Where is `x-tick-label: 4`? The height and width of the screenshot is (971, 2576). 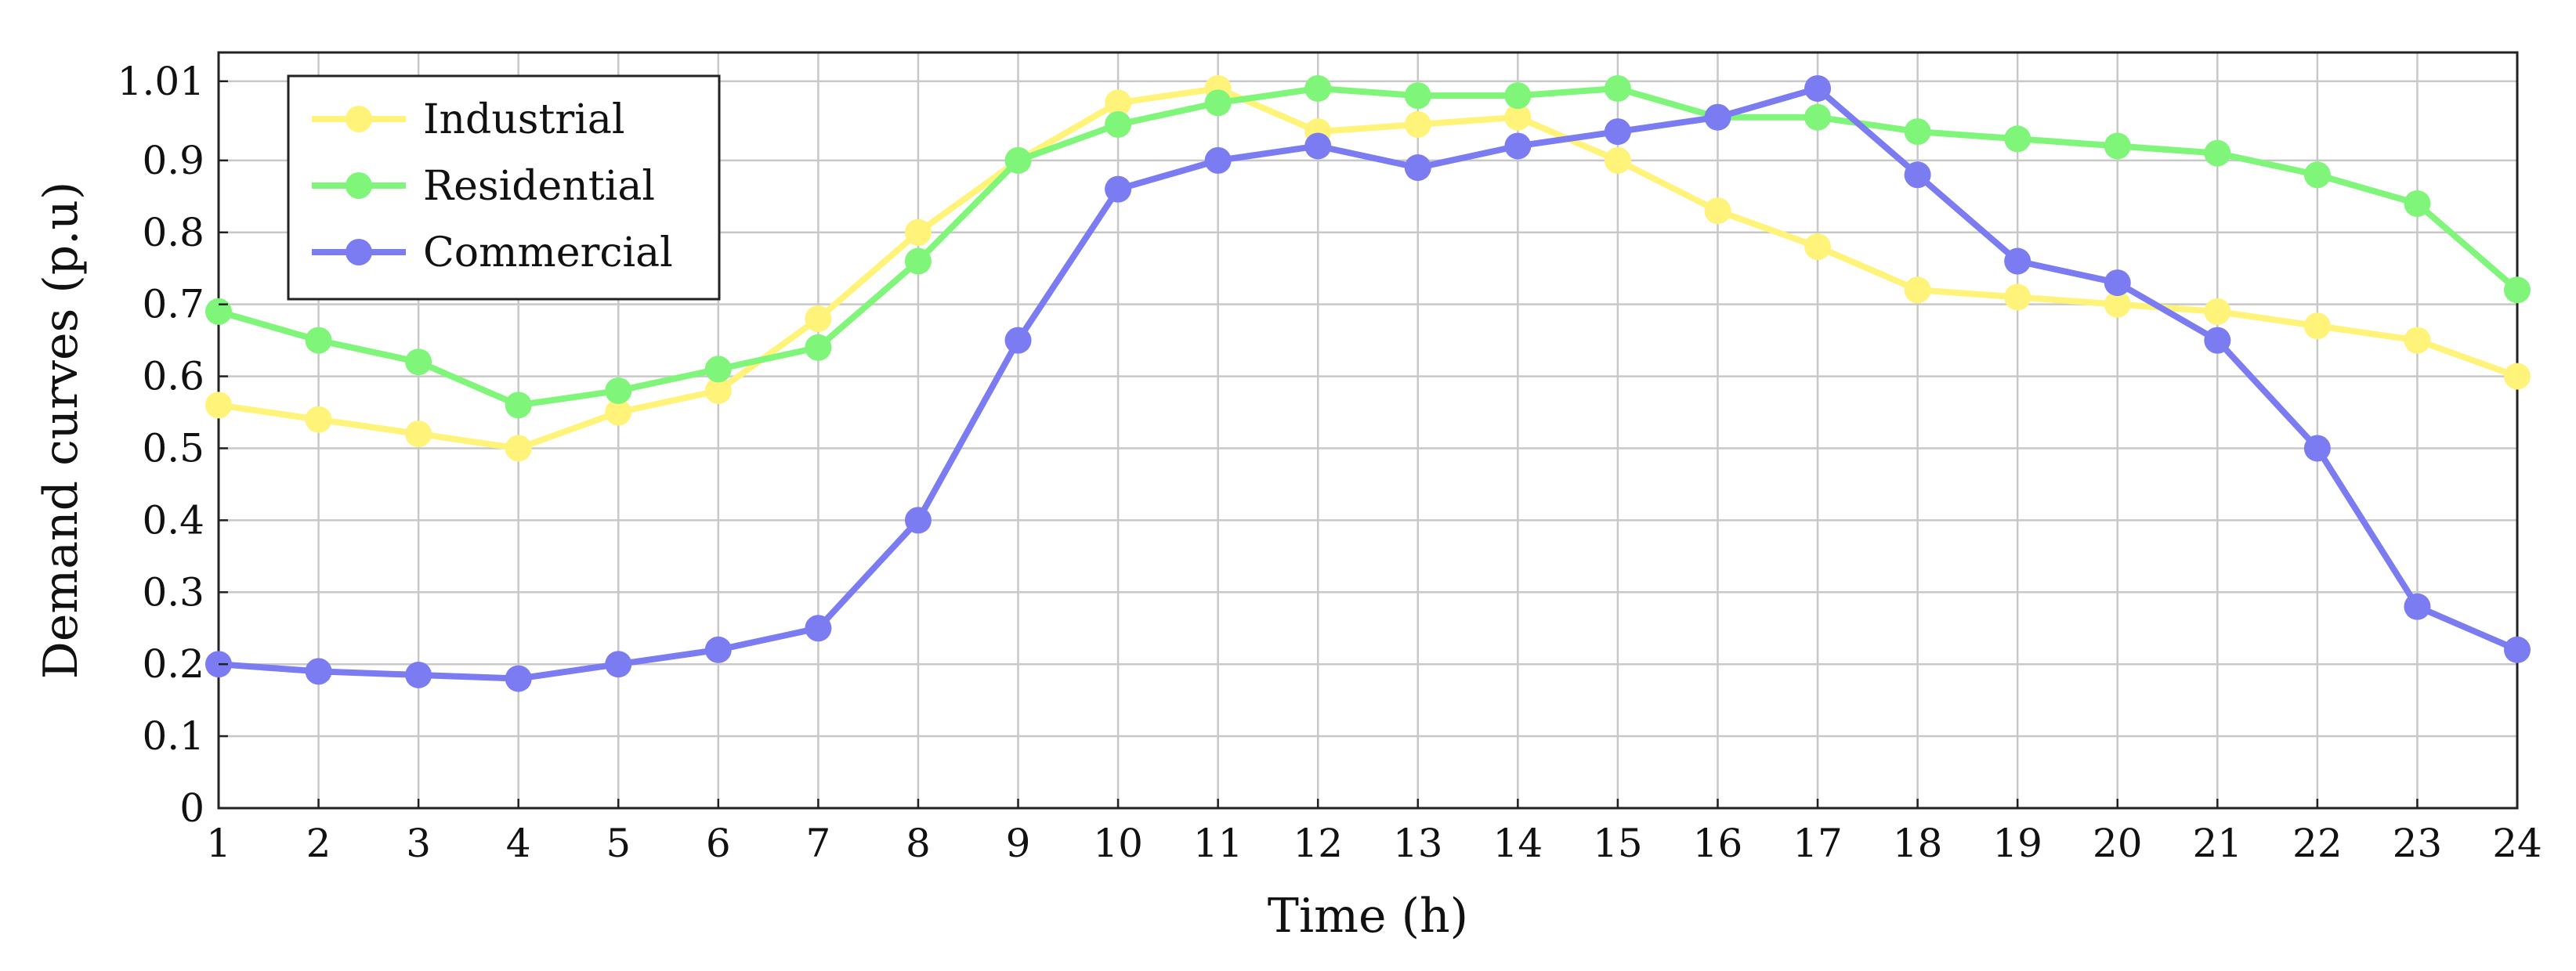 x-tick-label: 4 is located at coordinates (519, 843).